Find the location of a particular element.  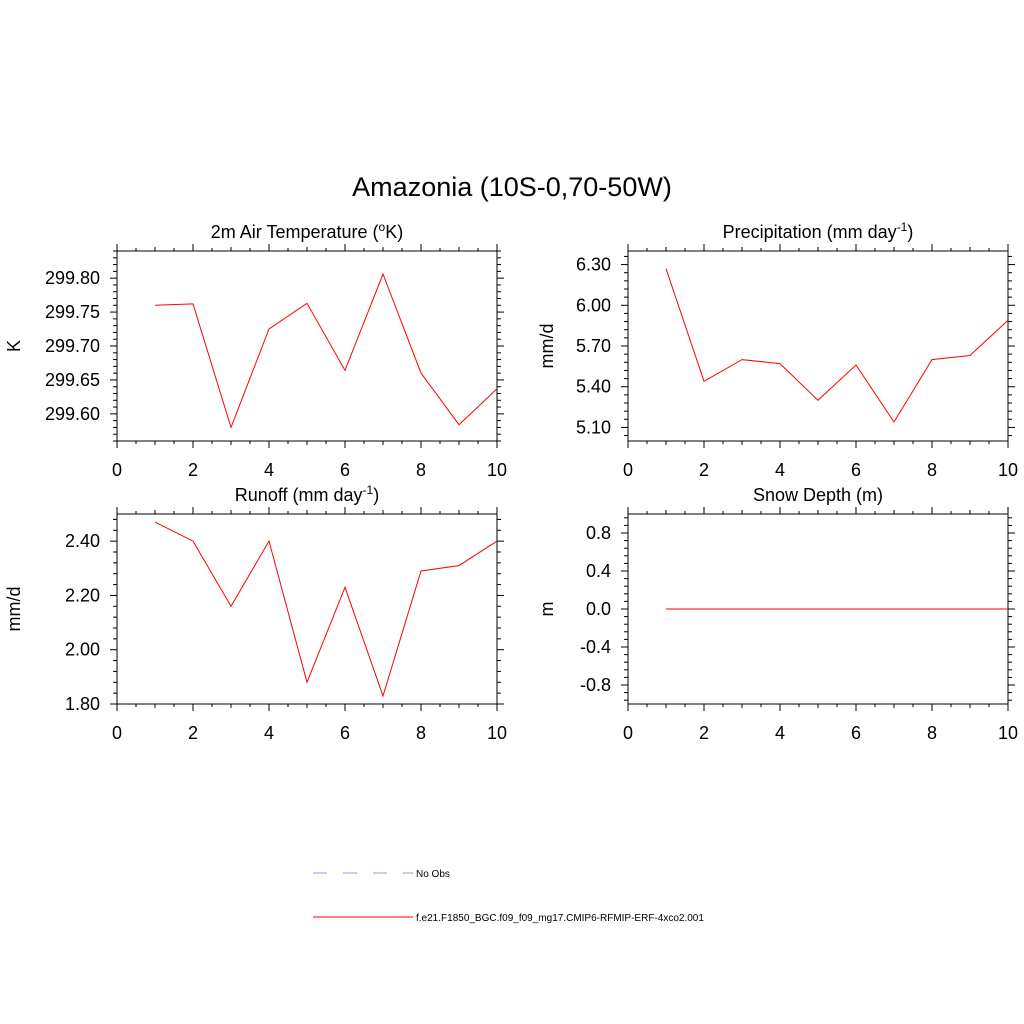

y-tick-label: 6.00 is located at coordinates (593, 305).